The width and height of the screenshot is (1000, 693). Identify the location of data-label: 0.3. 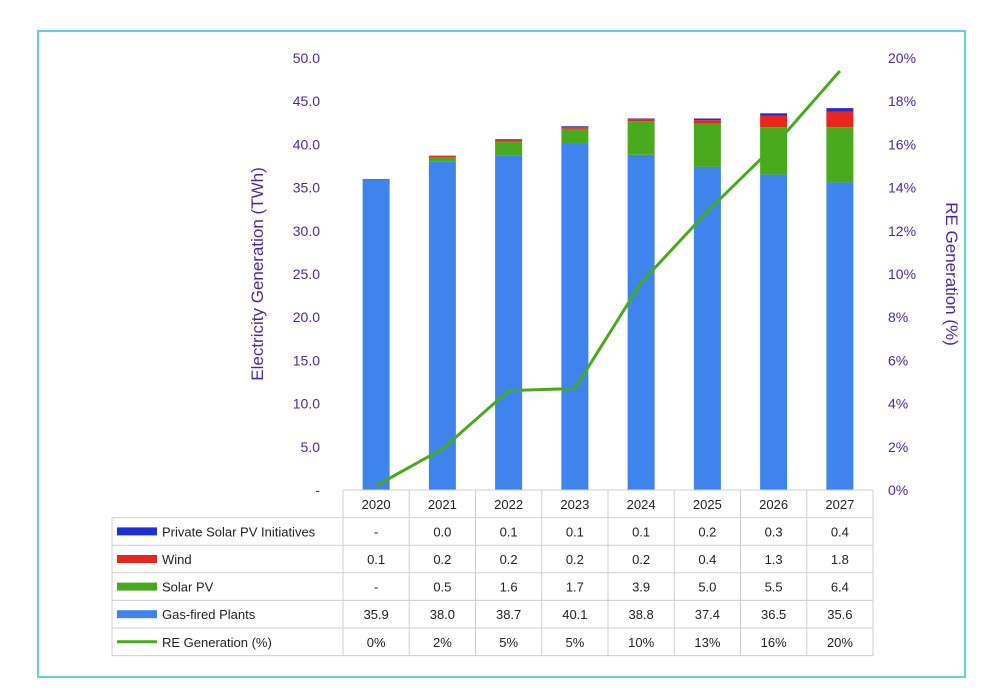
(774, 531).